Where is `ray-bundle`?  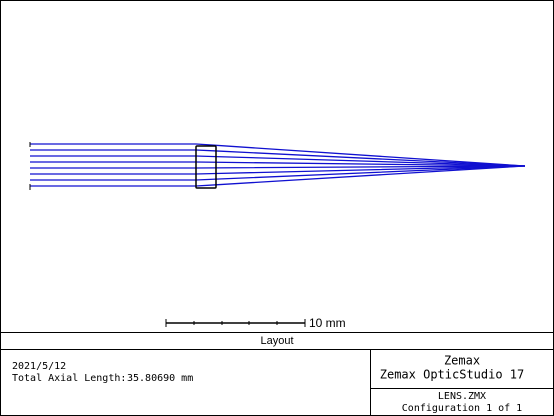
ray-bundle is located at coordinates (278, 165).